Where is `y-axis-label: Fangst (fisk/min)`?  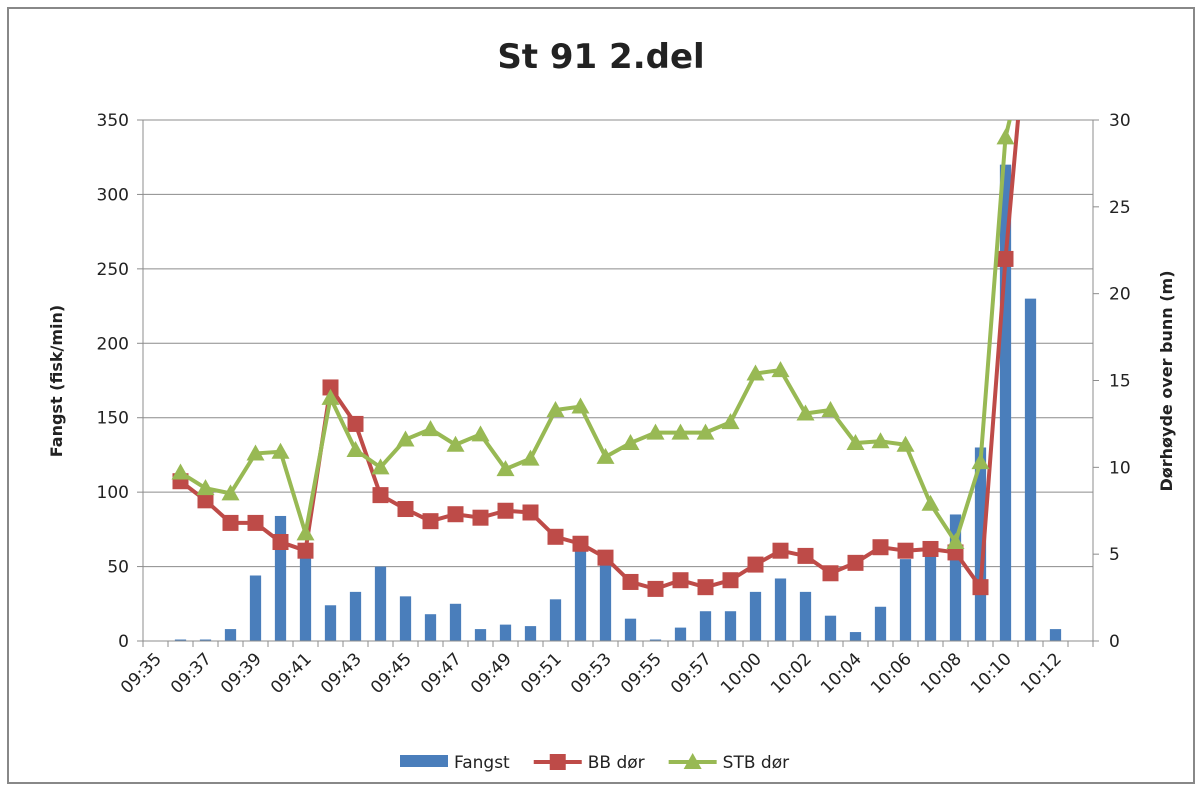 y-axis-label: Fangst (fisk/min) is located at coordinates (56, 381).